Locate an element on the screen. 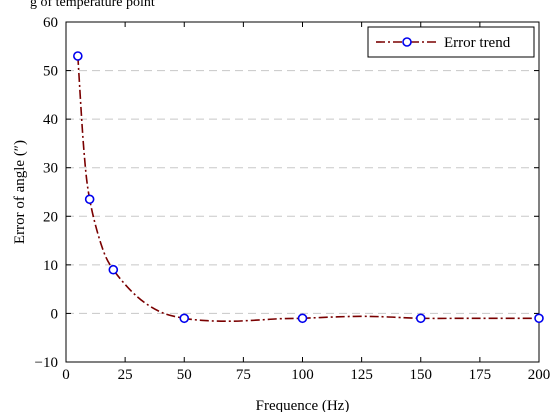  x-tick-label: 50 is located at coordinates (184, 375).